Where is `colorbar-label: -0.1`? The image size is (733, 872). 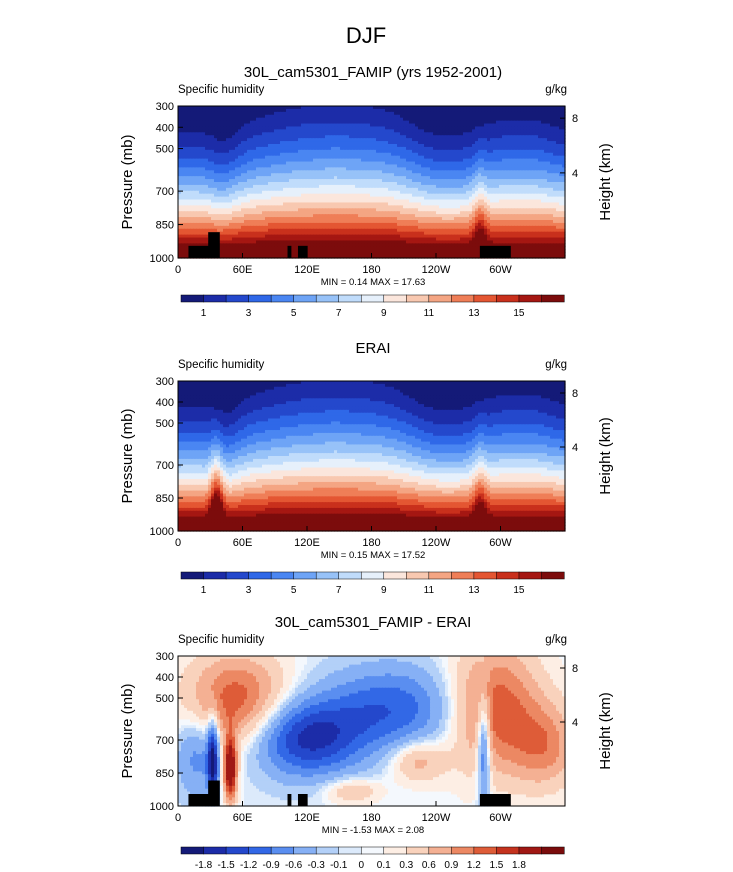
colorbar-label: -0.1 is located at coordinates (339, 865).